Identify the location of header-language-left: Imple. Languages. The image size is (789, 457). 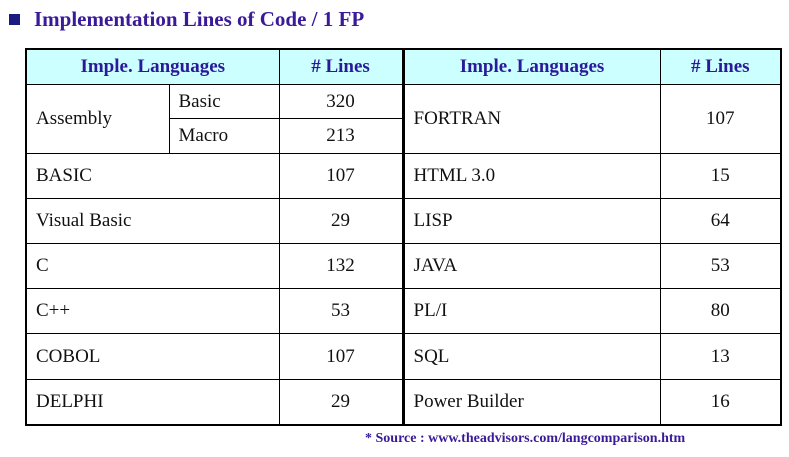
(152, 67).